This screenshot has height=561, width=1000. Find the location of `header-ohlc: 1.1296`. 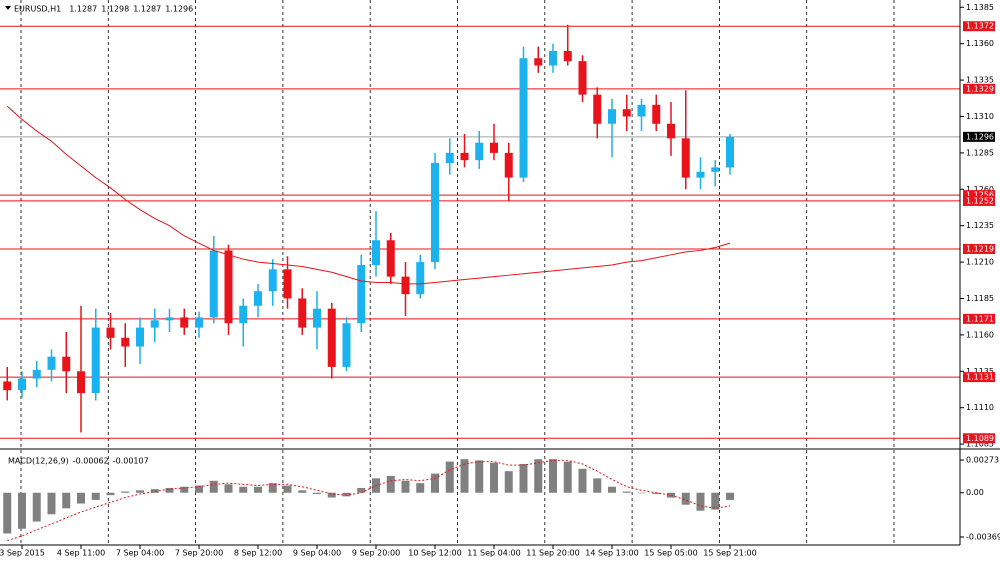

header-ohlc: 1.1296 is located at coordinates (179, 9).